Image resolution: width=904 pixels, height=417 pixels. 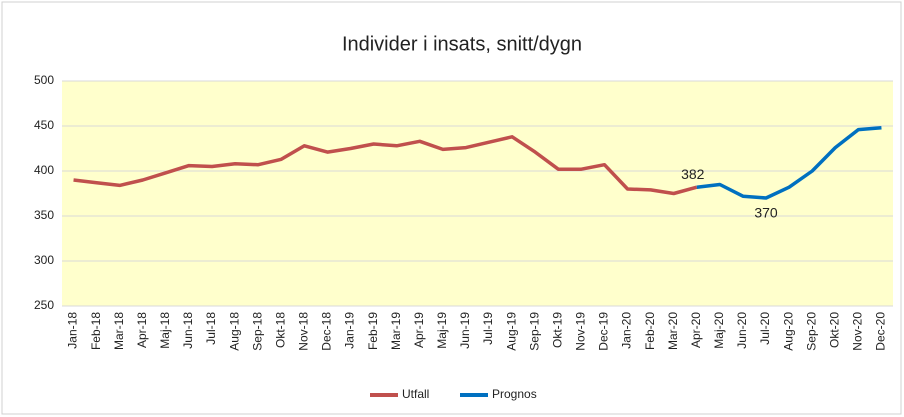 I want to click on x-tick-label: Mar-20, so click(x=673, y=331).